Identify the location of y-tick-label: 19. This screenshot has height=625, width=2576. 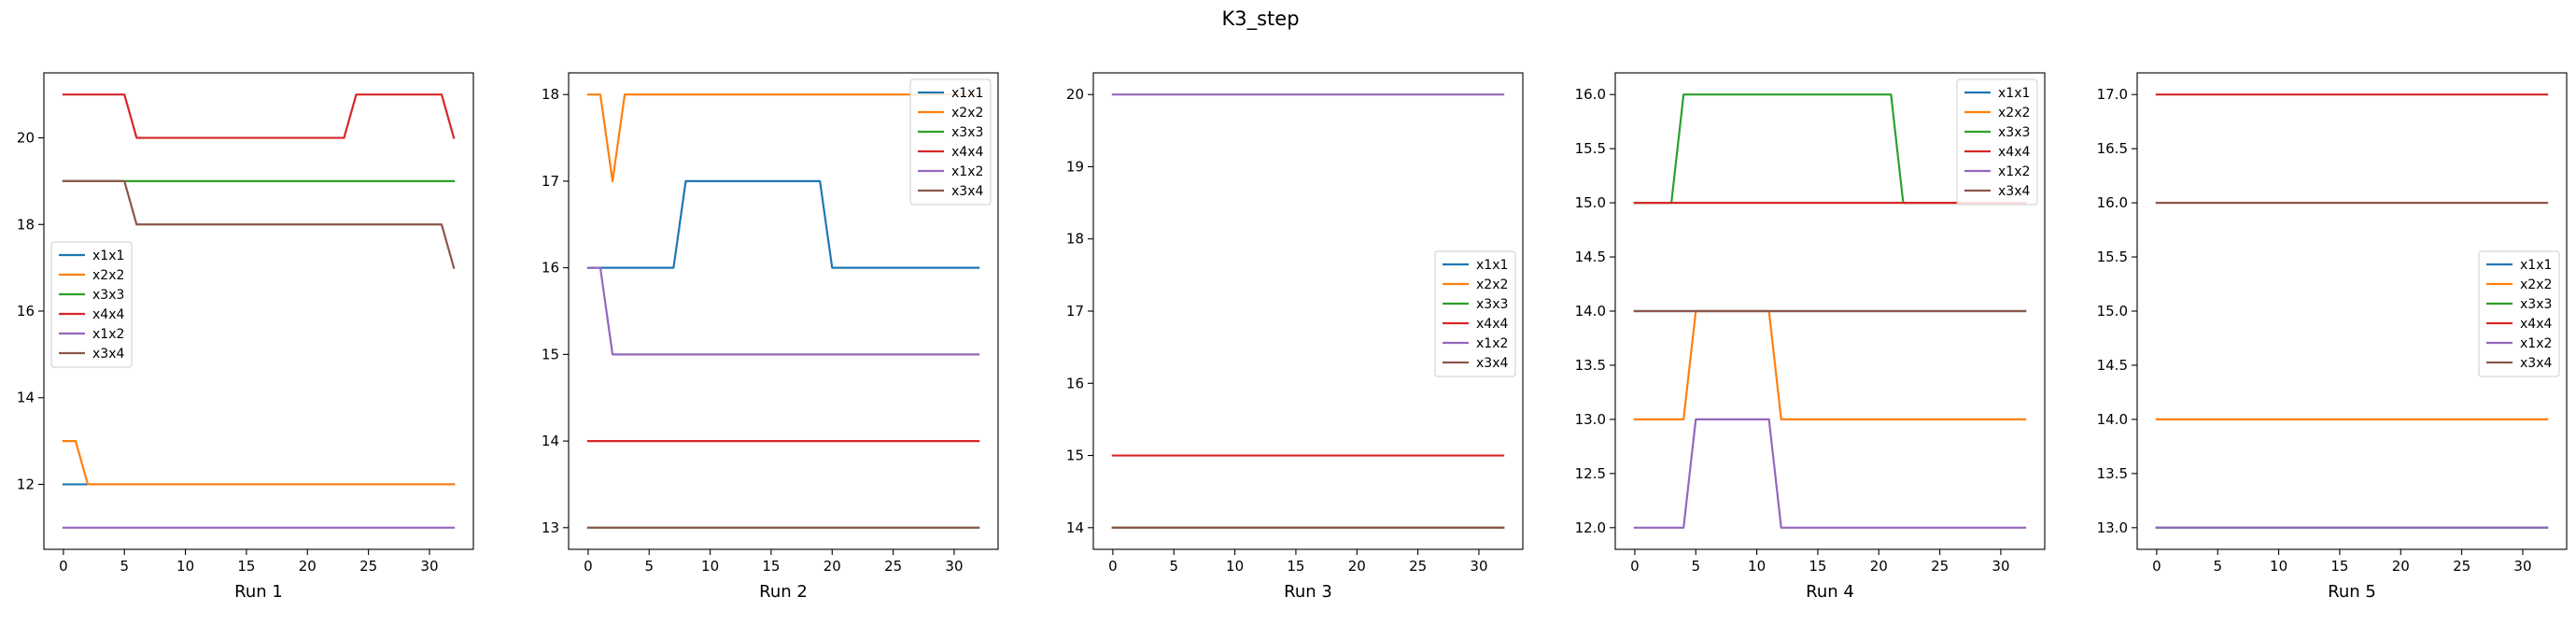
(1075, 166).